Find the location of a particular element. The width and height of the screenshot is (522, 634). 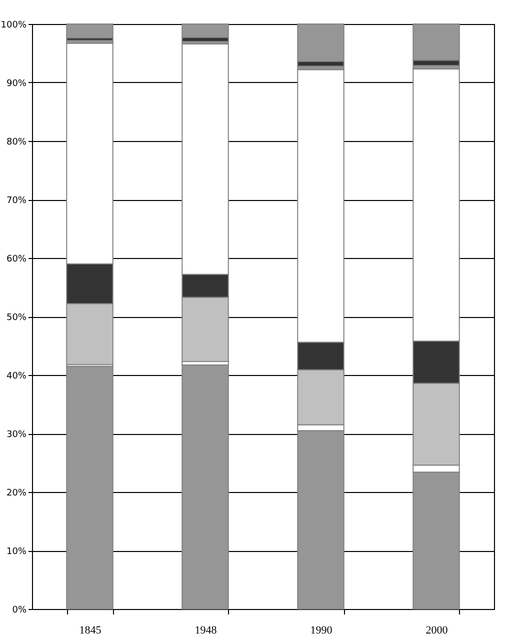

y-tick-label: 40% is located at coordinates (16, 377).